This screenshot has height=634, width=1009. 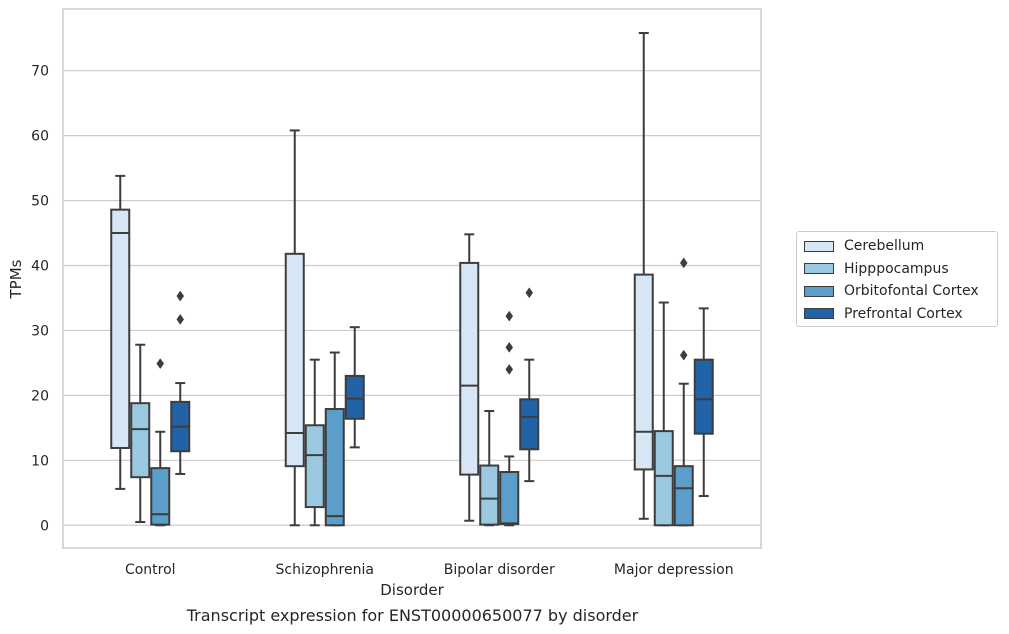 What do you see at coordinates (325, 570) in the screenshot?
I see `x-tick-label: Schizophrenia` at bounding box center [325, 570].